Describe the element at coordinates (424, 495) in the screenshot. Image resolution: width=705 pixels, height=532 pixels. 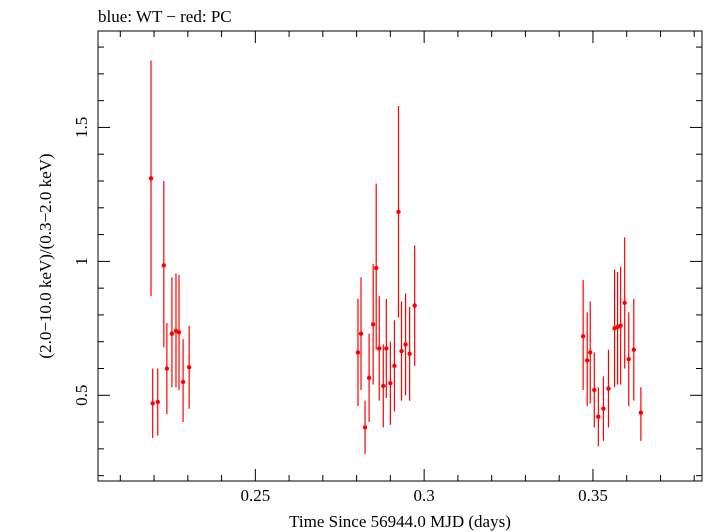
I see `x-tick-label: 0.3` at that location.